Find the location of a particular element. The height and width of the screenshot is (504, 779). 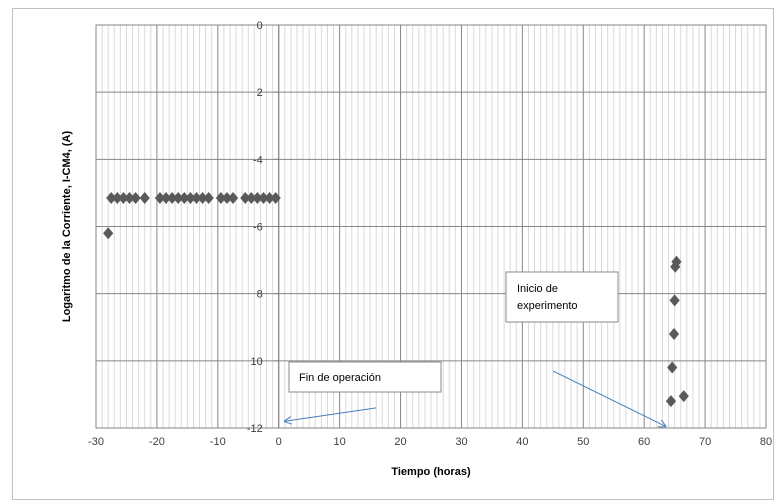

x-tick-label: 10 is located at coordinates (340, 442).